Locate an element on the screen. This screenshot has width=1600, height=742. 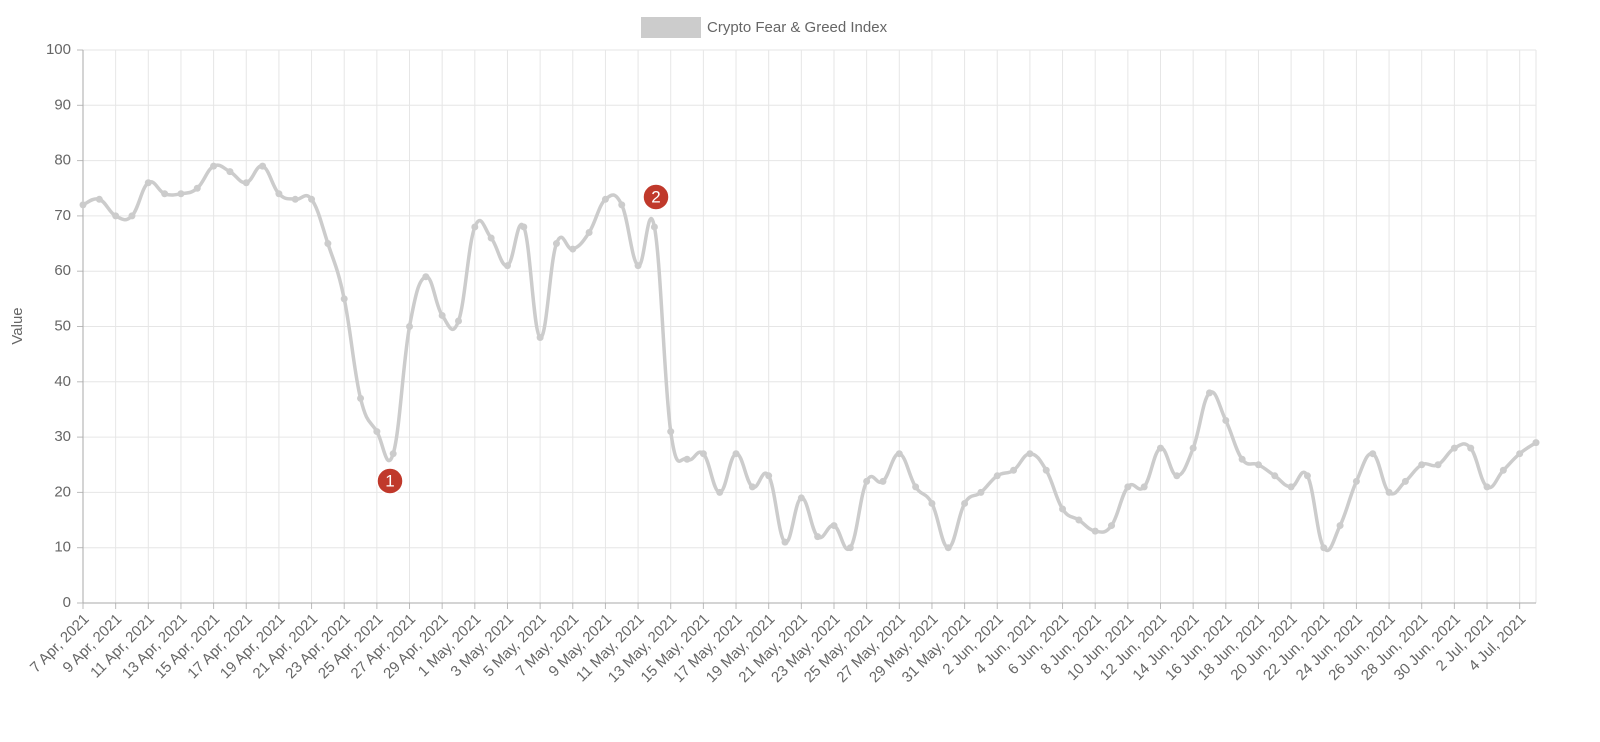
y-tick-label: 60 is located at coordinates (62, 270).